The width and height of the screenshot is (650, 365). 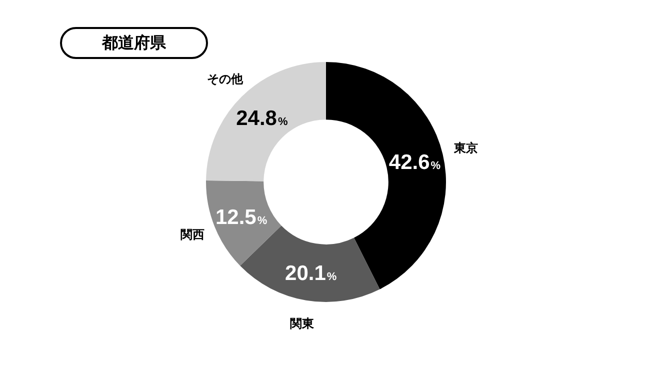 What do you see at coordinates (241, 217) in the screenshot?
I see `data-label: 12.5%` at bounding box center [241, 217].